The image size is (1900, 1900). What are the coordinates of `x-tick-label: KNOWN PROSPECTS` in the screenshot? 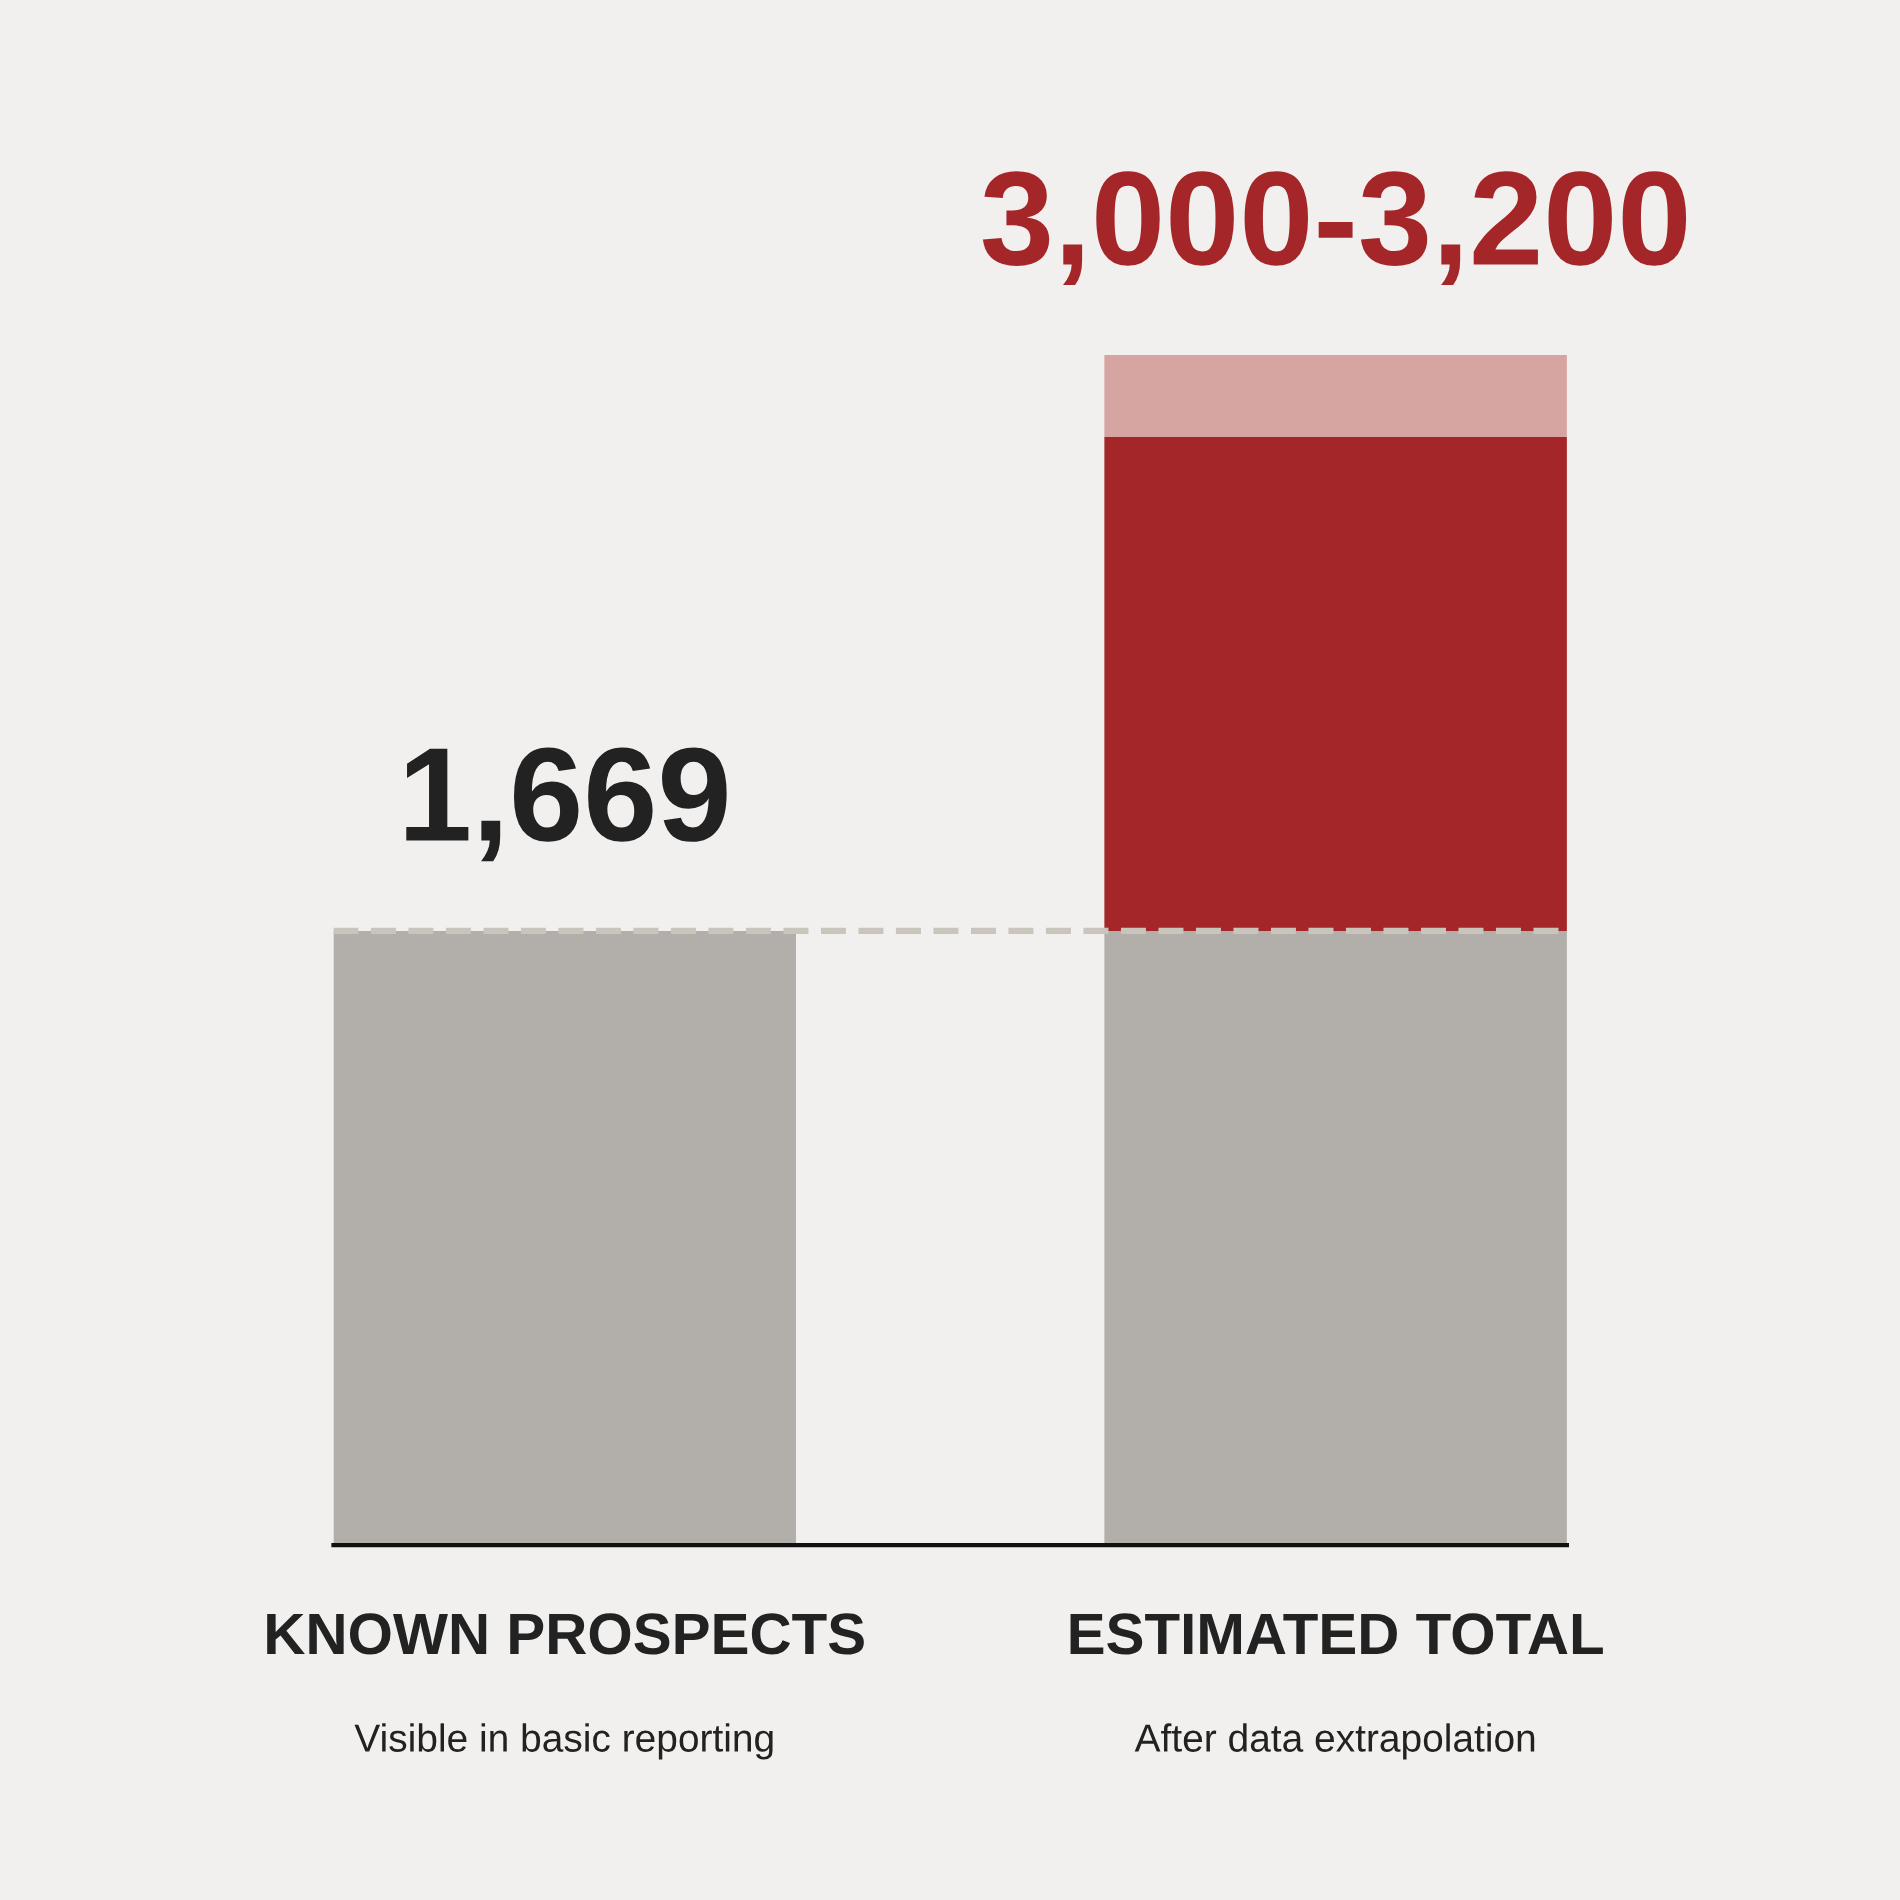 It's located at (565, 1634).